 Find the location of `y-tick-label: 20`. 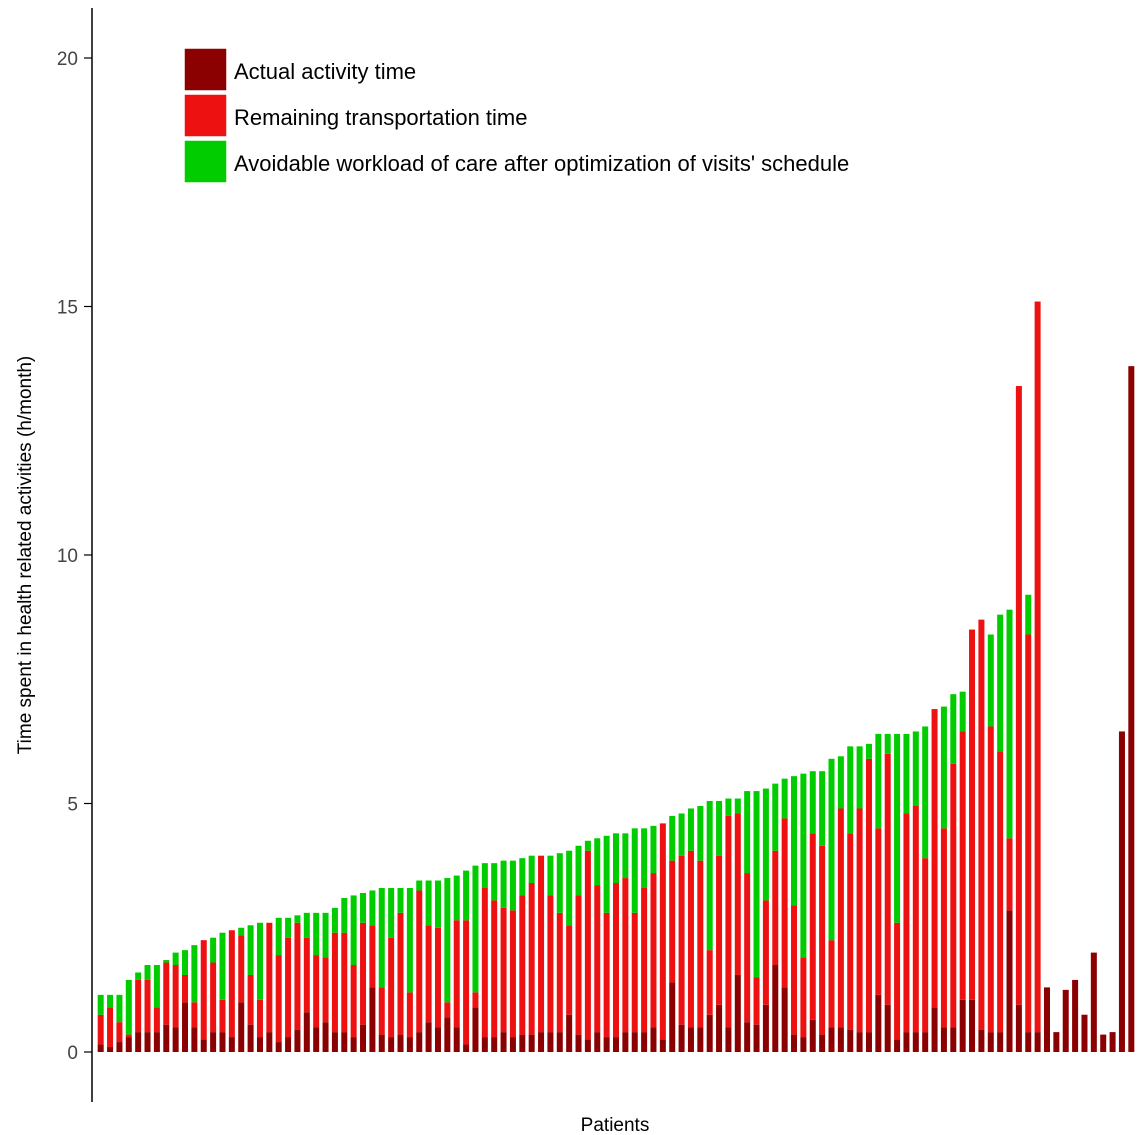

y-tick-label: 20 is located at coordinates (67, 59).